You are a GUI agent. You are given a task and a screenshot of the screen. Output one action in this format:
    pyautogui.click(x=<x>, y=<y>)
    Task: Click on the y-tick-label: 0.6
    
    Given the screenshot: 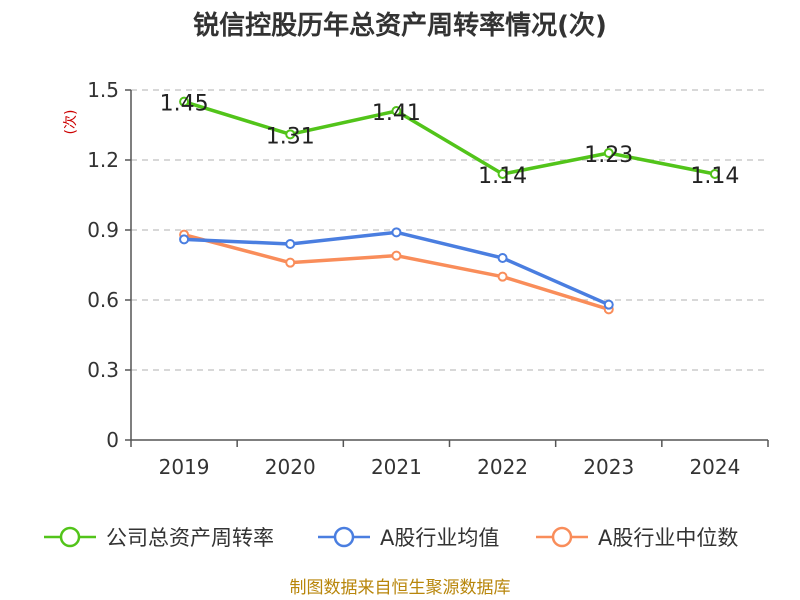 What is the action you would take?
    pyautogui.click(x=103, y=300)
    